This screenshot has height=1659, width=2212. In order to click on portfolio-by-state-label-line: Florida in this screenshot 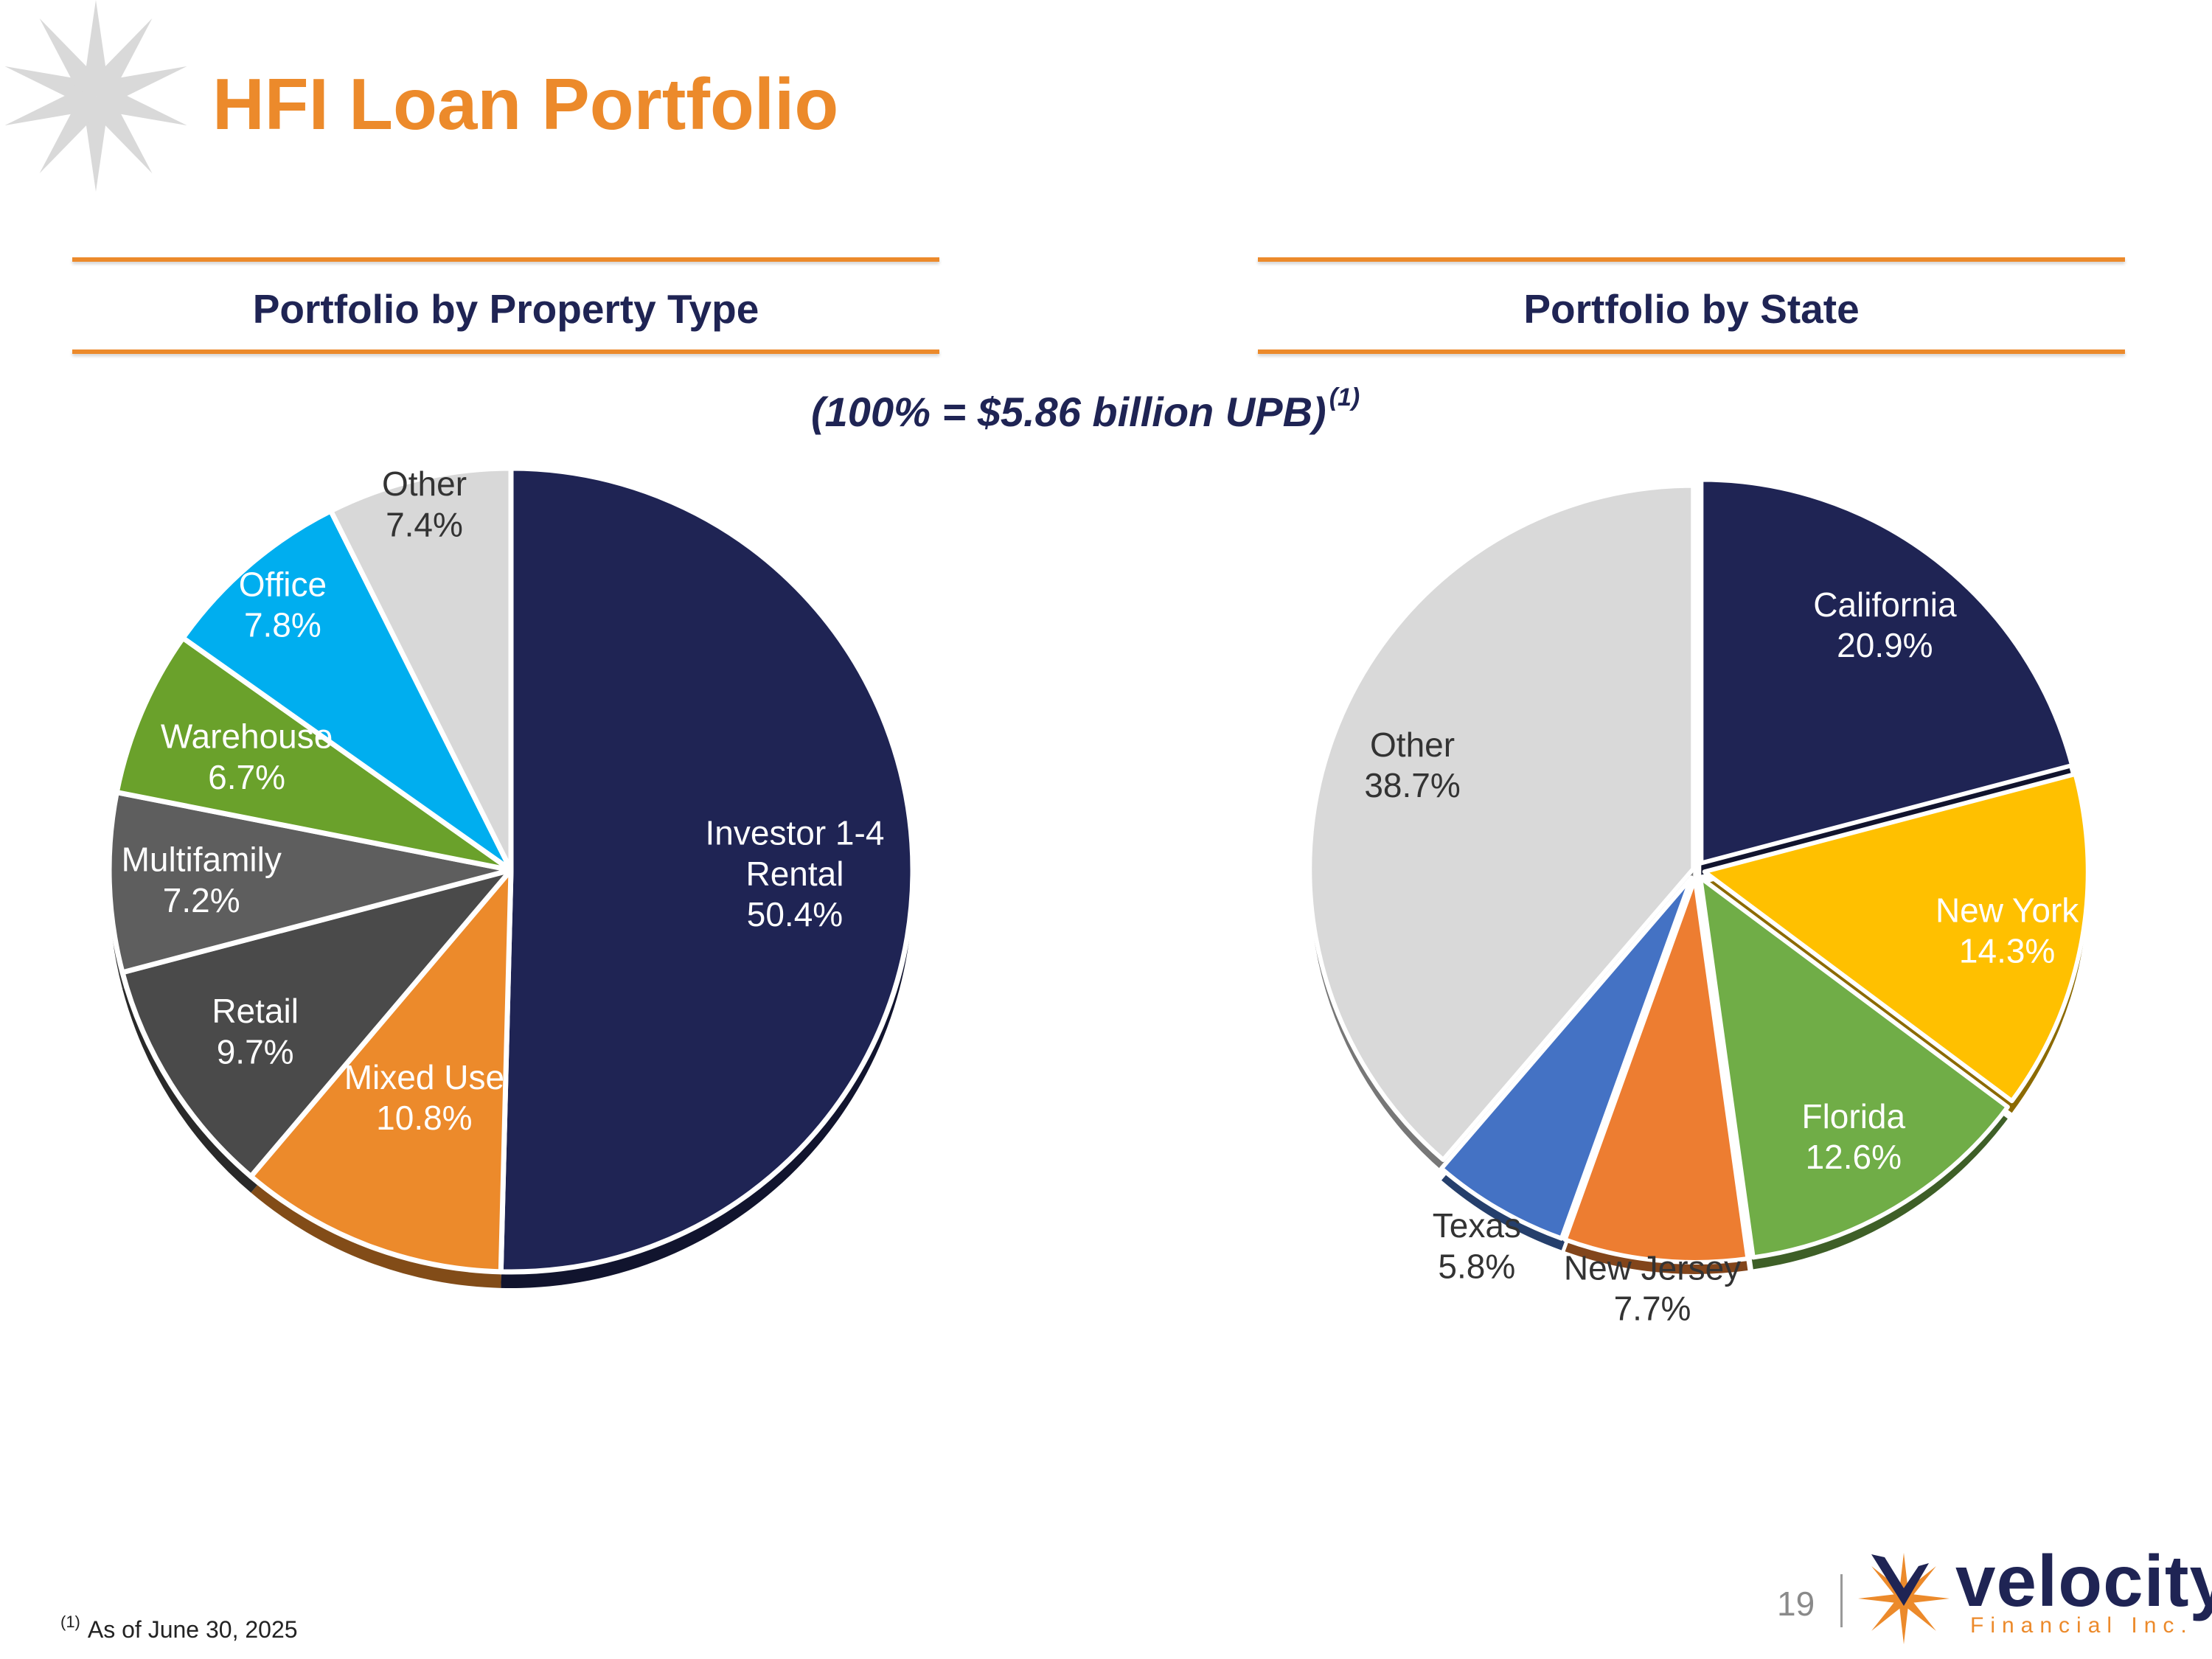, I will do `click(1853, 1116)`.